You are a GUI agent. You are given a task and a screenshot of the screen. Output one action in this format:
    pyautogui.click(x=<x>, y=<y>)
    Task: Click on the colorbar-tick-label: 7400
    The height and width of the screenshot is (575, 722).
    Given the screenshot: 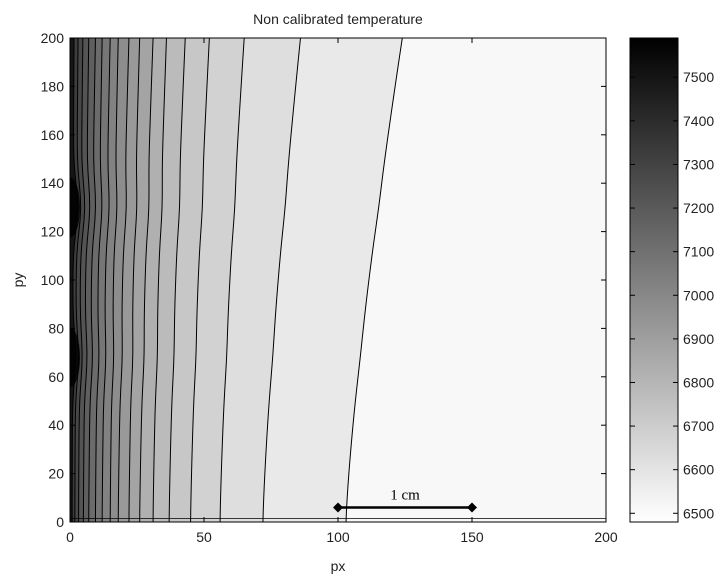 What is the action you would take?
    pyautogui.click(x=698, y=121)
    